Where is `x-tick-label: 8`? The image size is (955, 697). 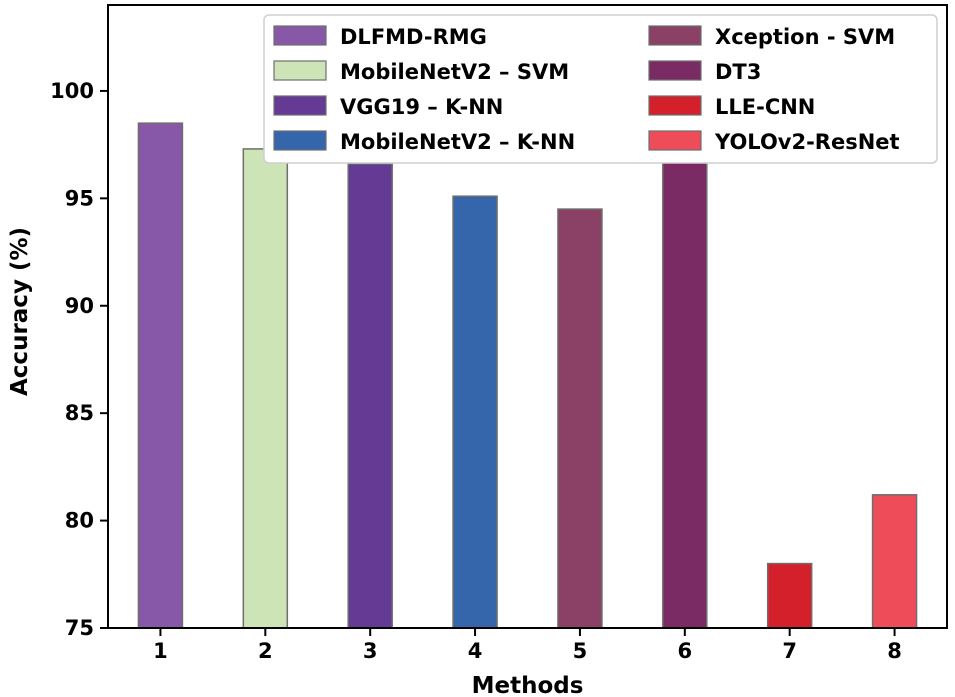 x-tick-label: 8 is located at coordinates (894, 651).